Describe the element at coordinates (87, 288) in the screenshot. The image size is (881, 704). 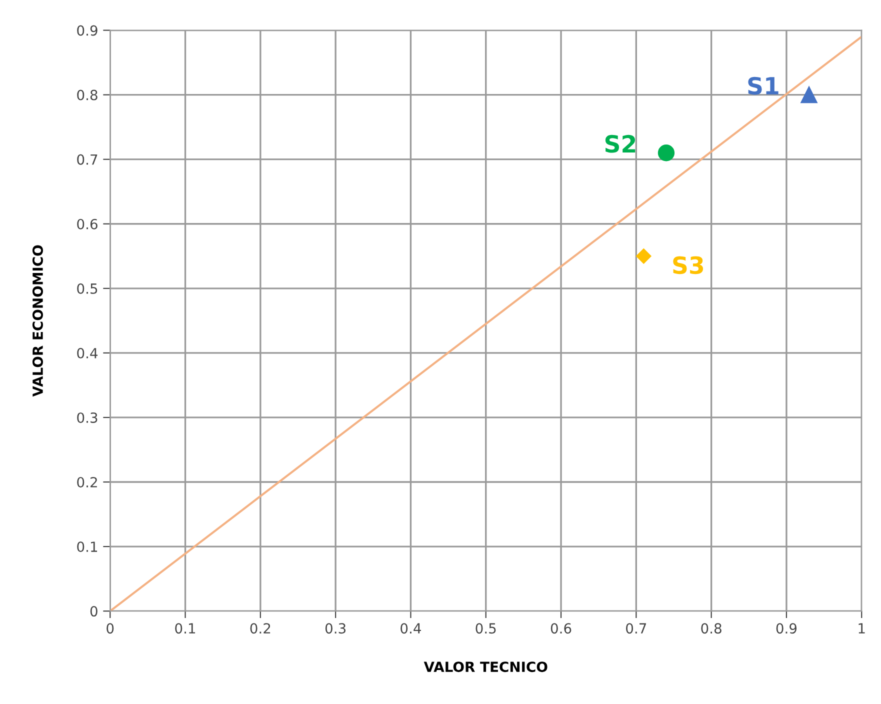
I see `y-tick-label: 0.5` at that location.